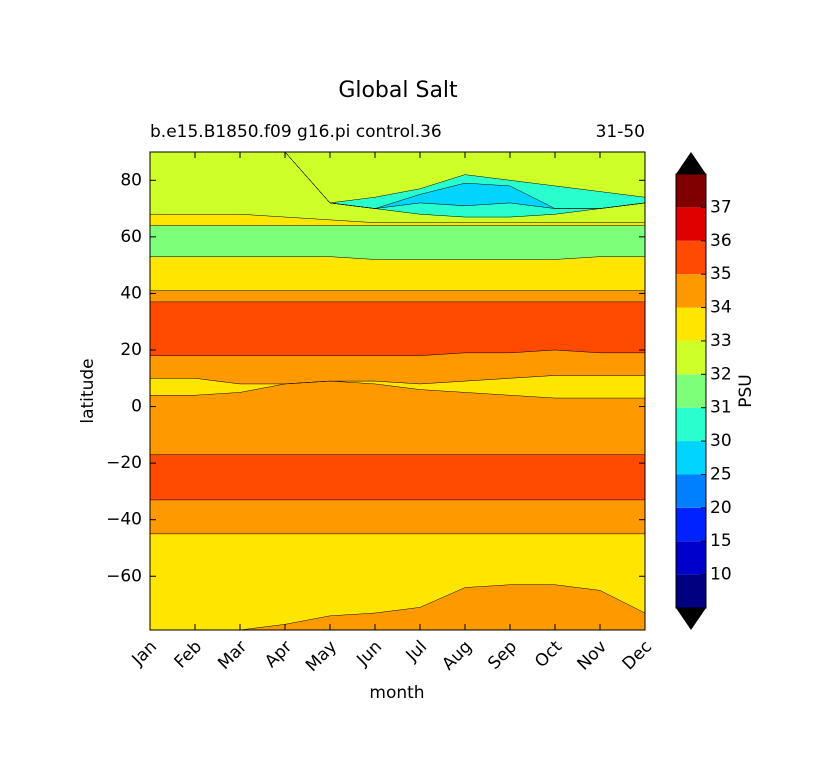  I want to click on colorbar-tick-label: 31, so click(721, 408).